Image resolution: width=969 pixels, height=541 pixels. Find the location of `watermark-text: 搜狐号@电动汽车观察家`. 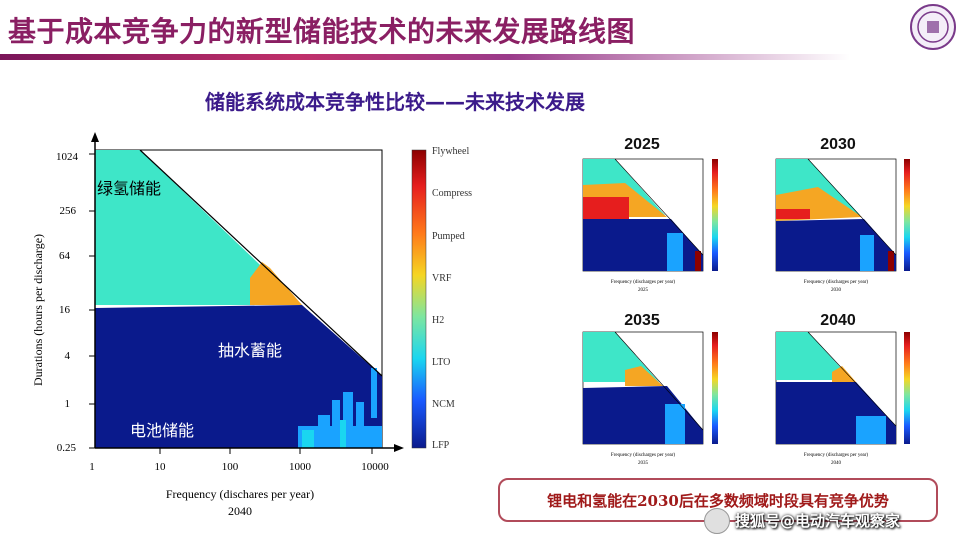

watermark-text: 搜狐号@电动汽车观察家 is located at coordinates (818, 521).